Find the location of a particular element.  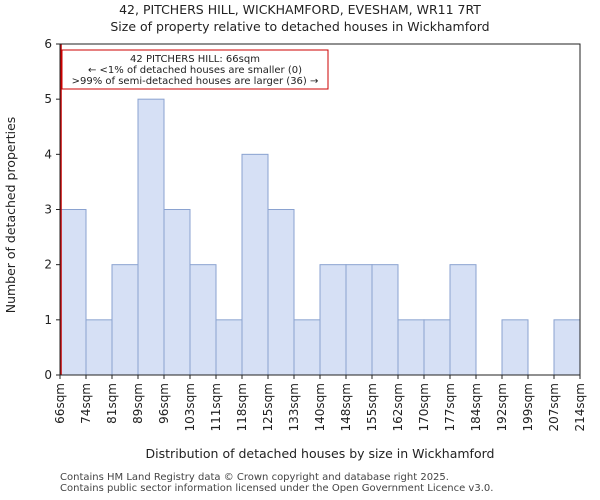

bar-66sqm is located at coordinates (73, 292).